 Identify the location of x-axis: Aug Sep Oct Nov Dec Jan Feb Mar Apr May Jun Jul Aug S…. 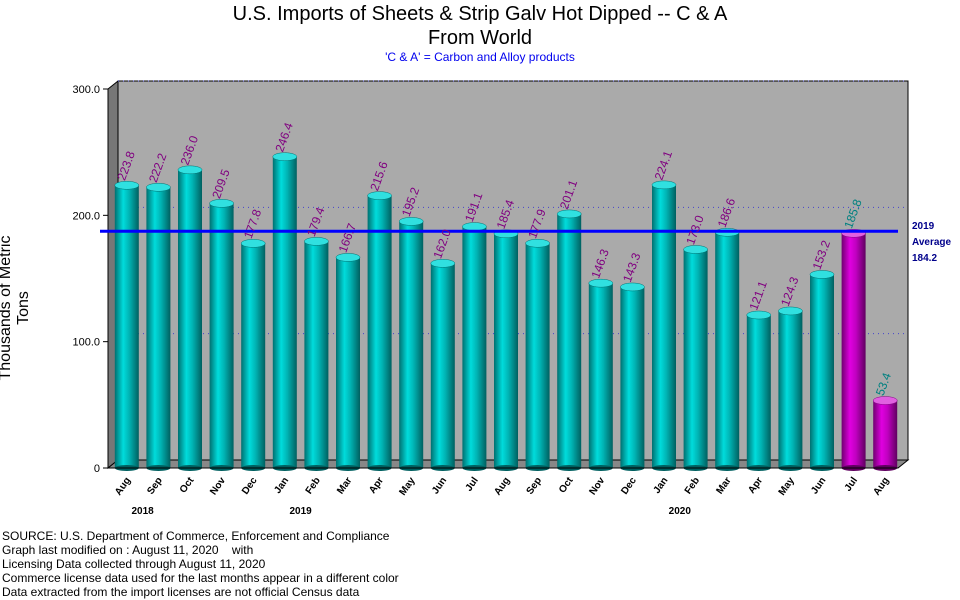
(503, 492).